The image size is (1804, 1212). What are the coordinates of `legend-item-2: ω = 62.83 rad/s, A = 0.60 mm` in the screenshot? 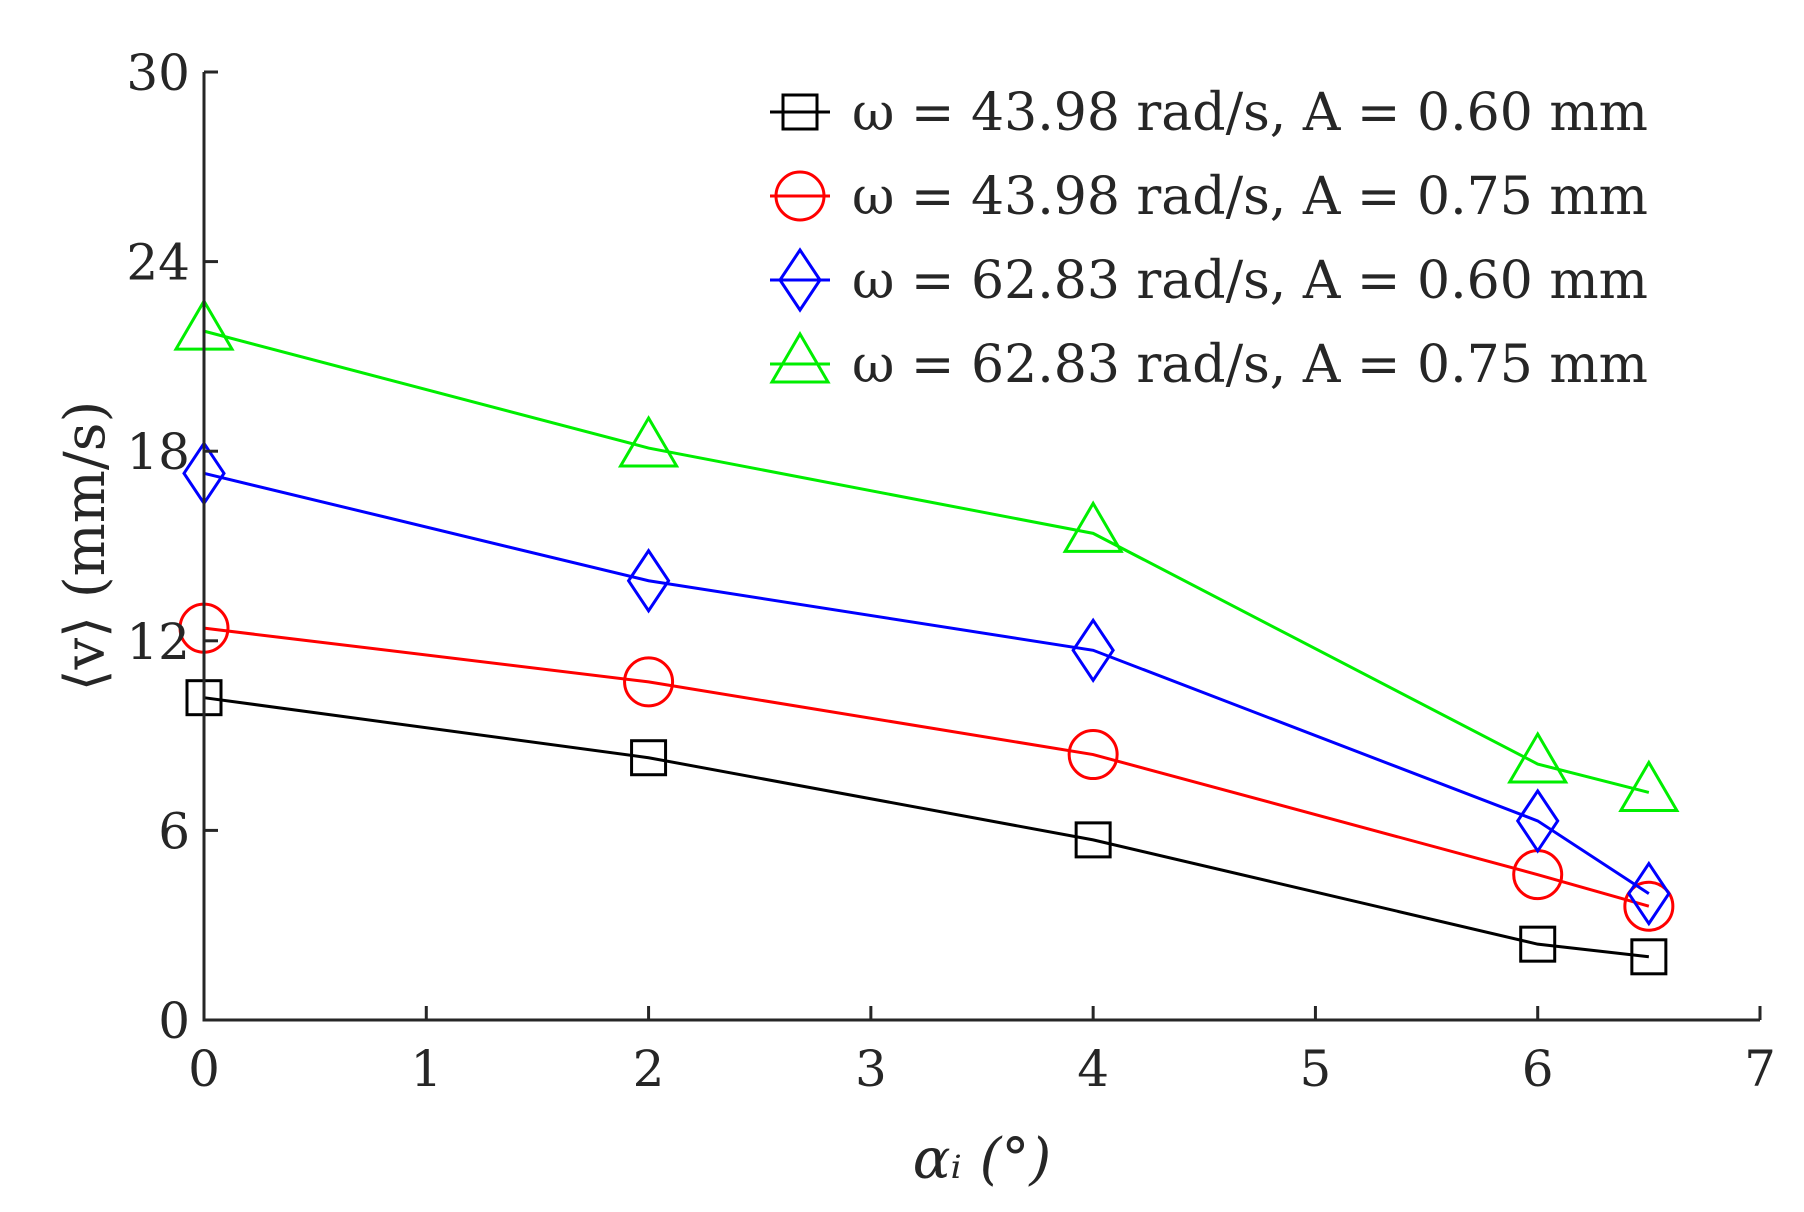 It's located at (1209, 280).